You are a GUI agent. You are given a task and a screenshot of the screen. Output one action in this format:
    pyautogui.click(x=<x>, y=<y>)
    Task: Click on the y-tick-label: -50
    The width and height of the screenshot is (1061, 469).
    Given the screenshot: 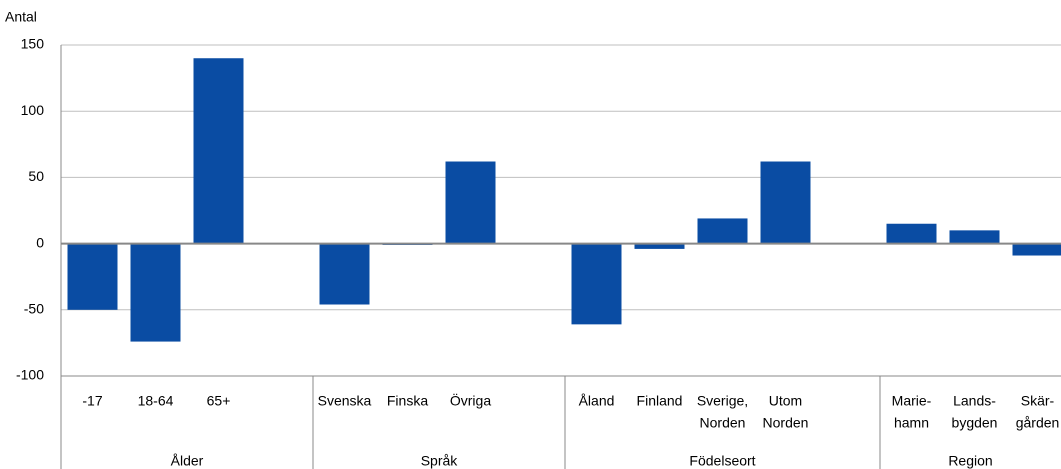 What is the action you would take?
    pyautogui.click(x=34, y=309)
    